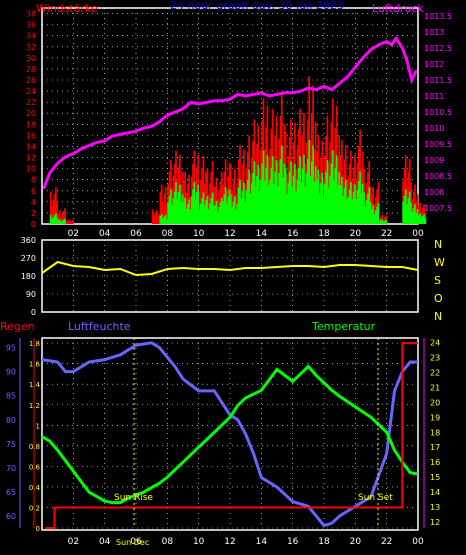 This screenshot has width=466, height=555. Describe the element at coordinates (435, 447) in the screenshot. I see `temperature-tick-label: 17` at that location.